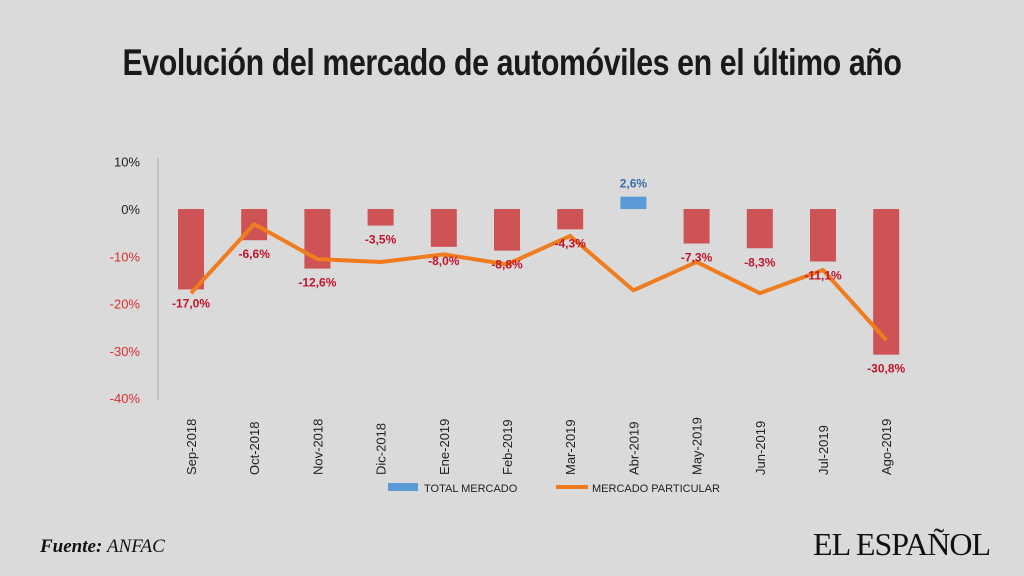  What do you see at coordinates (886, 369) in the screenshot?
I see `data-label: -30,8%` at bounding box center [886, 369].